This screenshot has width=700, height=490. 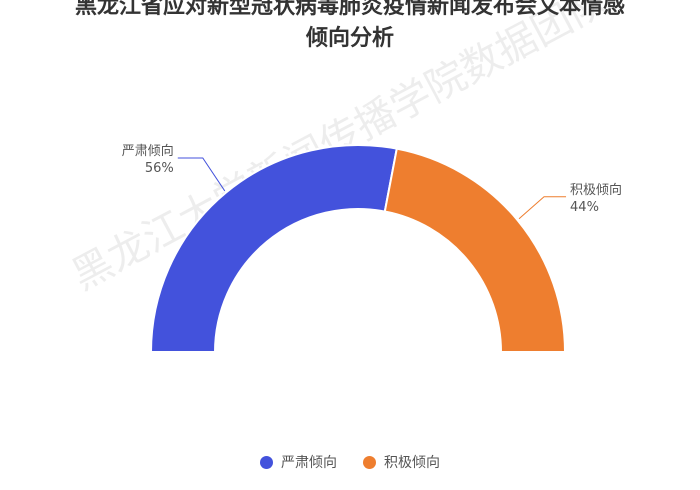 I want to click on leader-line-serious, so click(x=201, y=174).